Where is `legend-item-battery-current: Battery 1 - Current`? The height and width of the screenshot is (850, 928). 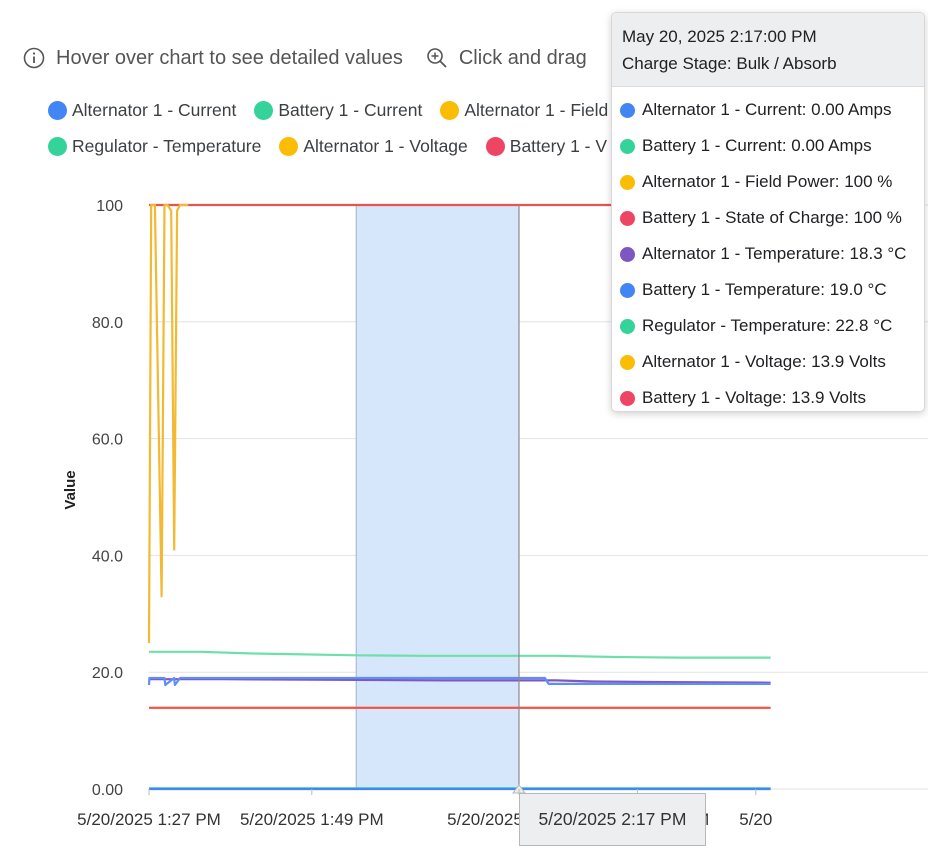 legend-item-battery-current: Battery 1 - Current is located at coordinates (338, 110).